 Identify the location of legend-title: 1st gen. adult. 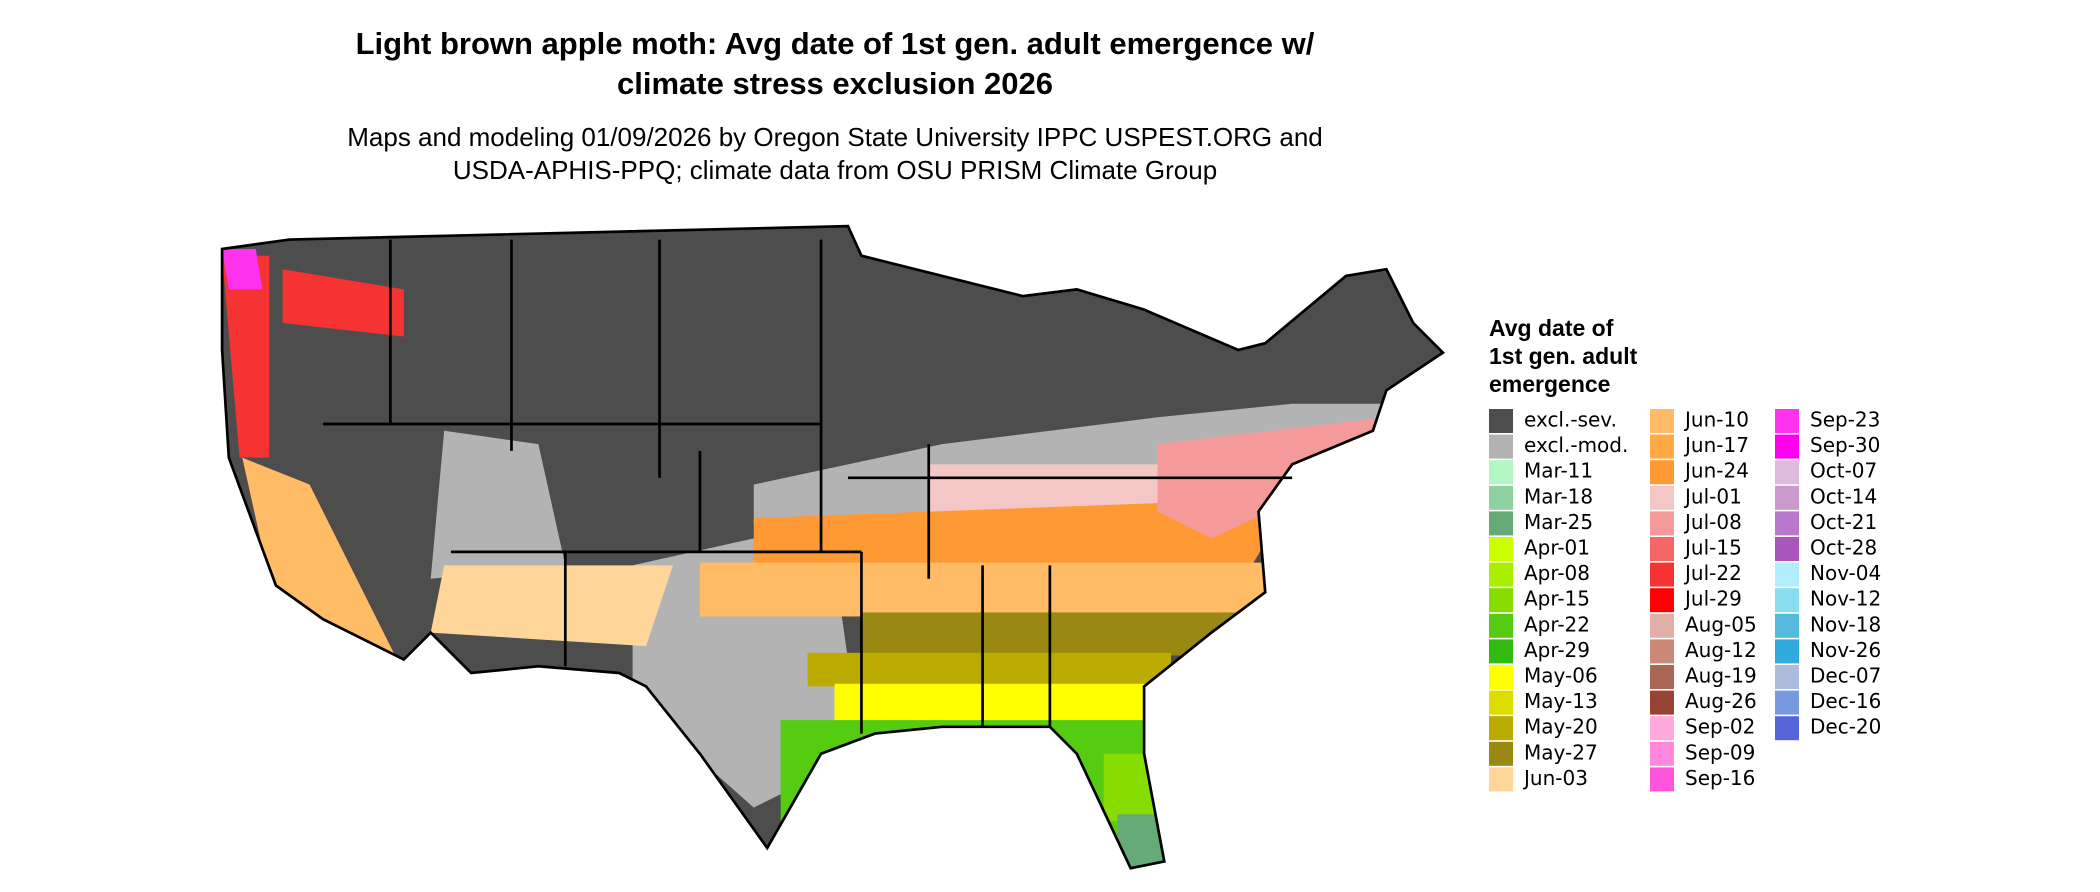
(1563, 356).